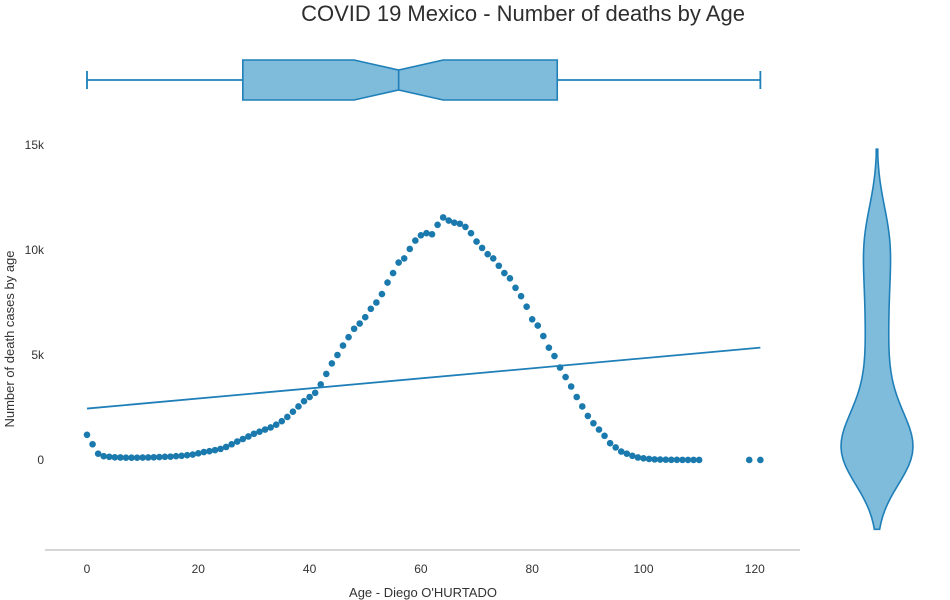  What do you see at coordinates (40, 460) in the screenshot?
I see `y-tick-label: 0` at bounding box center [40, 460].